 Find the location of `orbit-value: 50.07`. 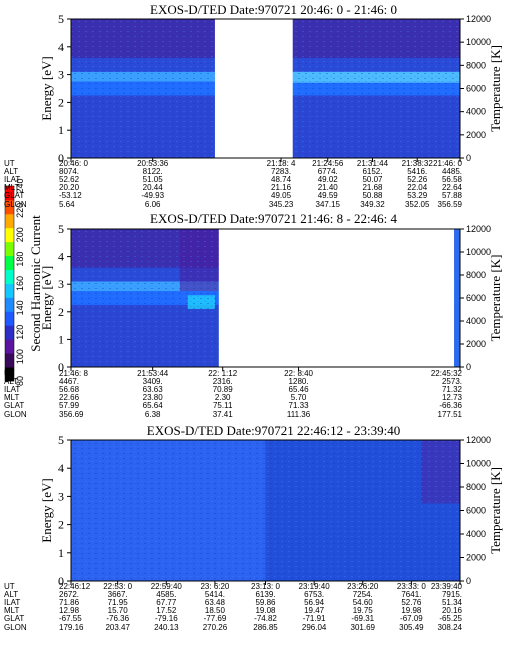

orbit-value: 50.07 is located at coordinates (372, 179).